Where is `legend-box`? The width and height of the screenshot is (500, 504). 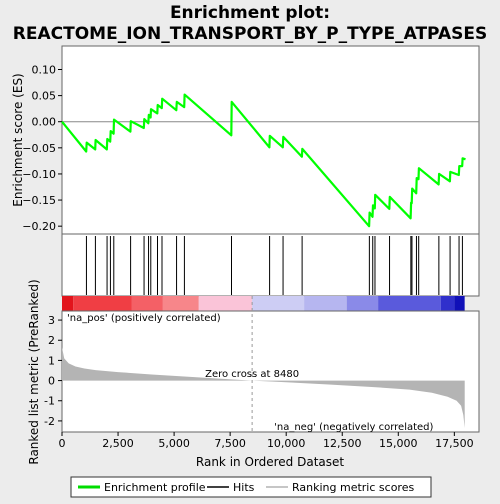
legend-box is located at coordinates (251, 487).